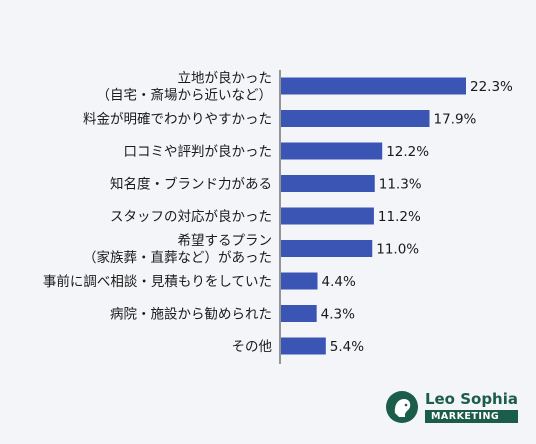 The image size is (536, 444). Describe the element at coordinates (347, 347) in the screenshot. I see `value-label: 5.4%` at that location.